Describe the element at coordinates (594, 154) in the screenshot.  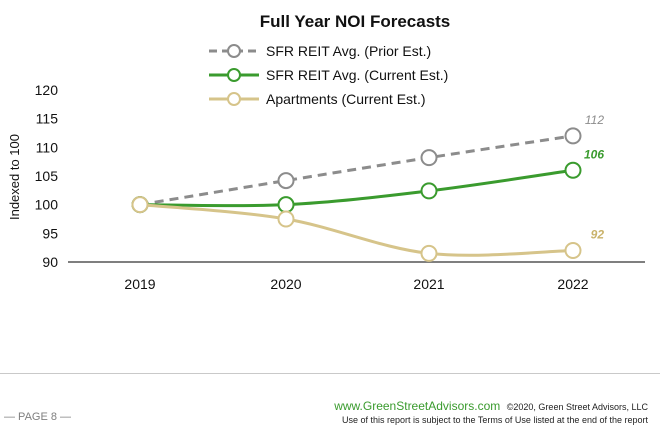
I see `end-data-label: 106` at that location.